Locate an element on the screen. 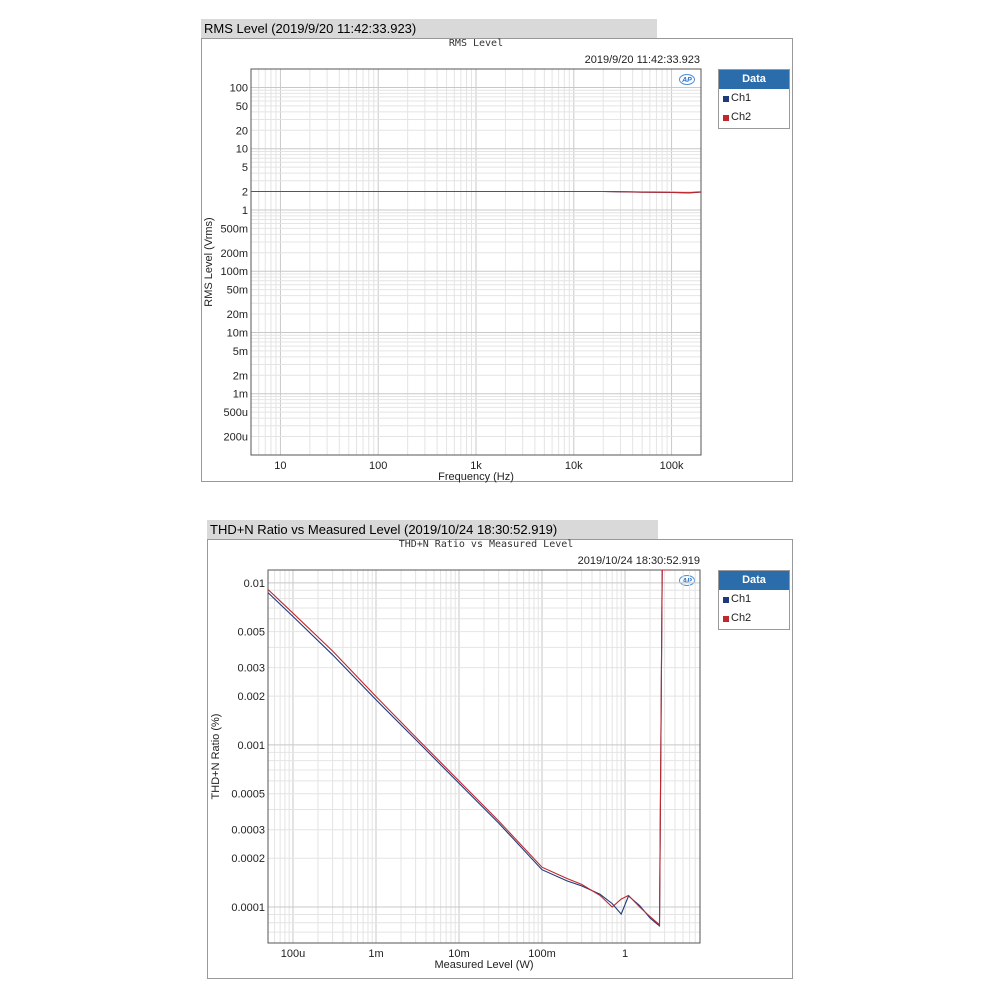  thdn-legend: Data Ch1 Ch2 is located at coordinates (754, 600).